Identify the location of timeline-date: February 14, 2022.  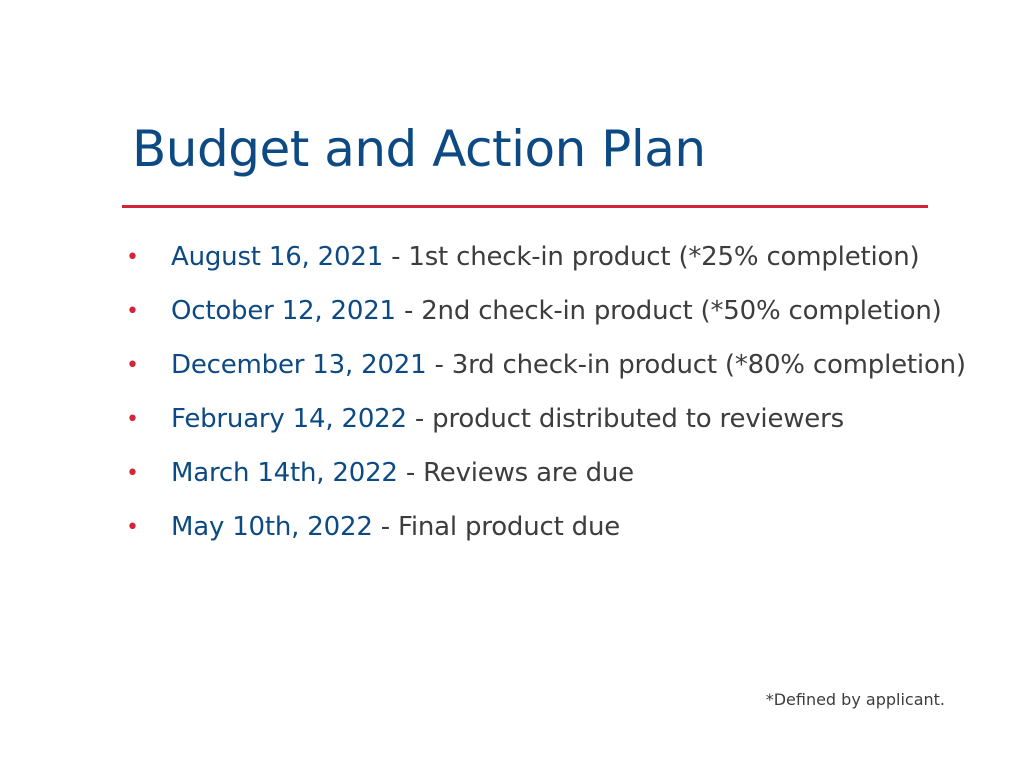
(289, 419).